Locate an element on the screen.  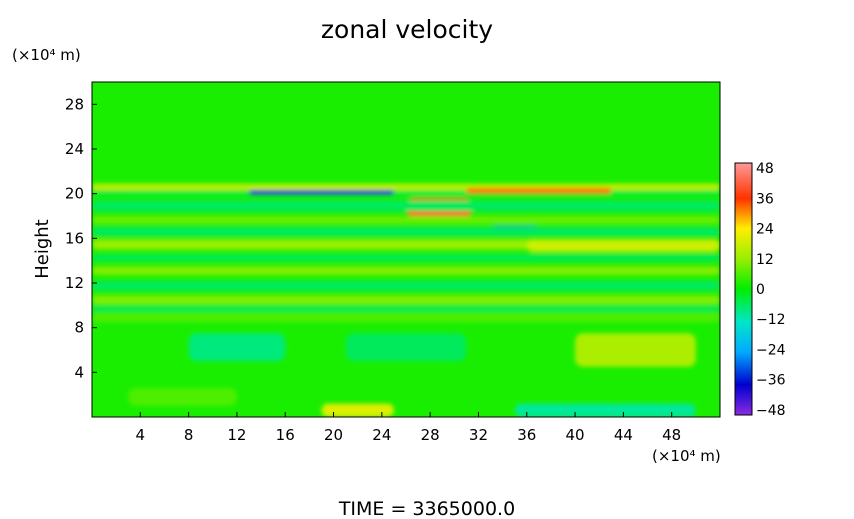
x-tick-label: 4 is located at coordinates (141, 435).